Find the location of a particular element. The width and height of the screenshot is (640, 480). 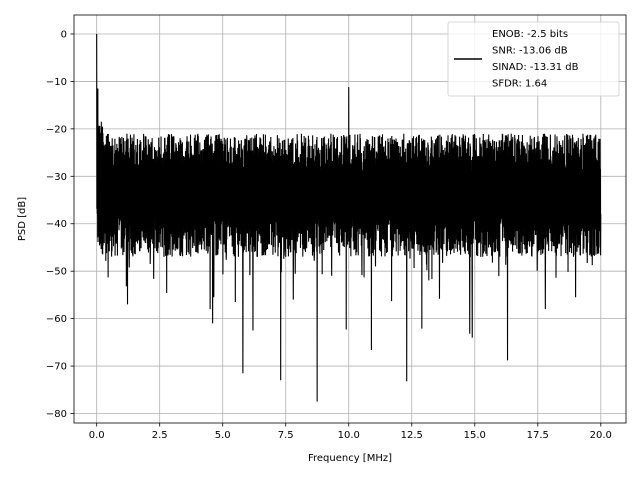

x-tick-label: 12.5 is located at coordinates (412, 435).